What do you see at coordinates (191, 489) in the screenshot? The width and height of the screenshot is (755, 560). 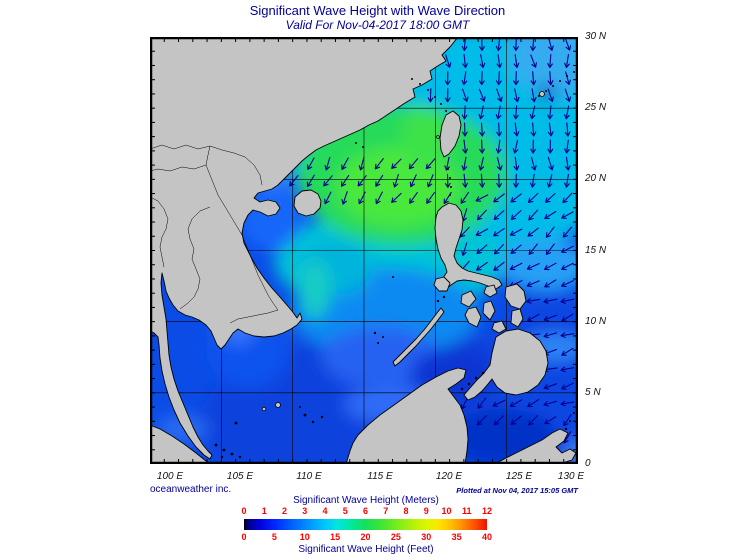 I see `credit-text: oceanweather inc.` at bounding box center [191, 489].